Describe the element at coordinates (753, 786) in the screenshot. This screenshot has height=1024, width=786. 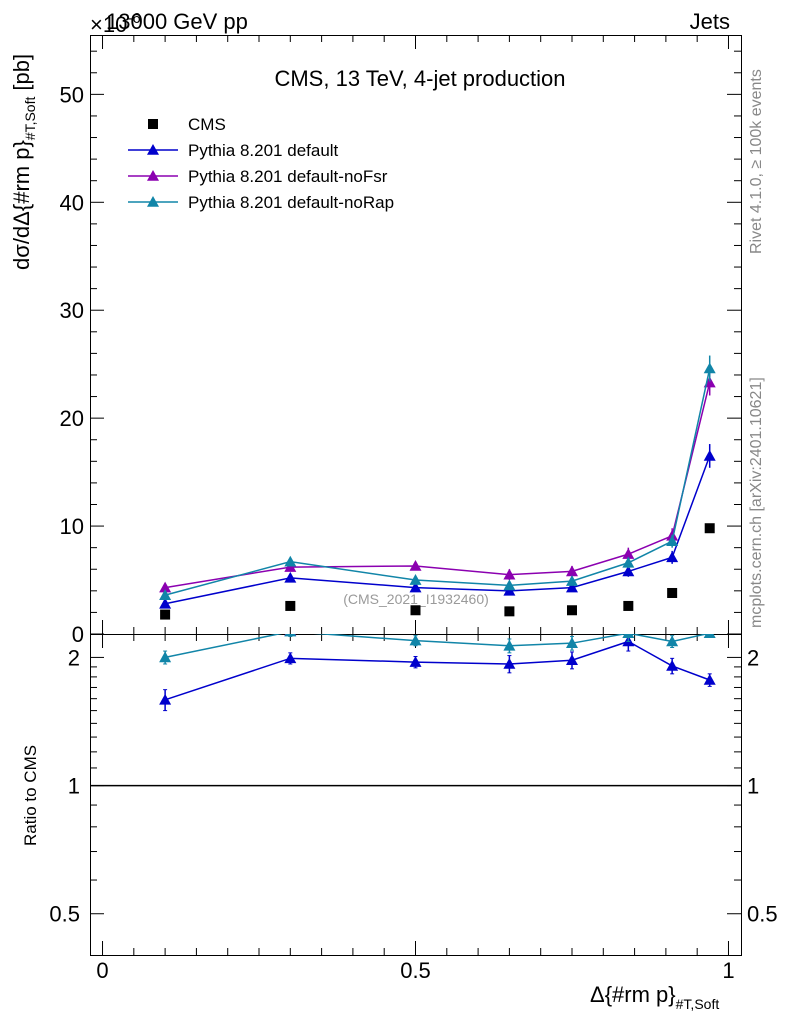
I see `ratio-tick-label-right: 1` at that location.